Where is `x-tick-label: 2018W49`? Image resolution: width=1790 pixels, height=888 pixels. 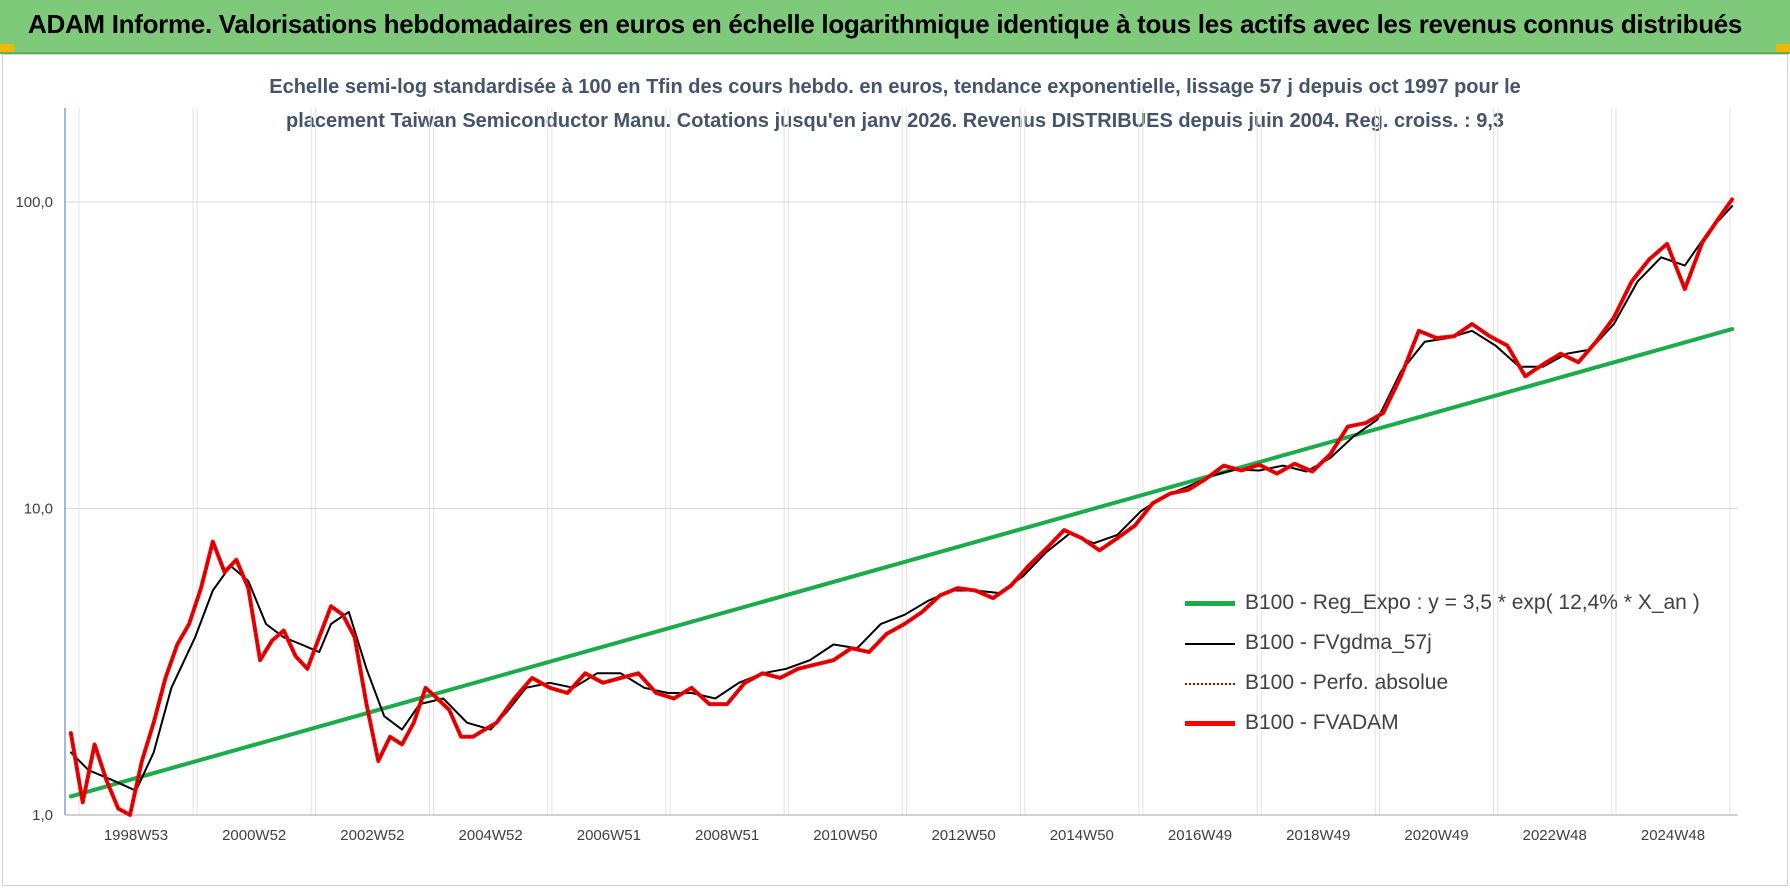
x-tick-label: 2018W49 is located at coordinates (1318, 835).